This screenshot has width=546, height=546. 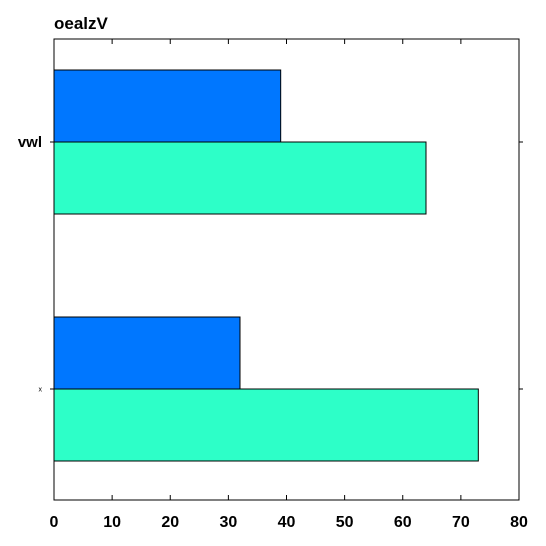 I want to click on x-tick-label: 80, so click(x=519, y=522).